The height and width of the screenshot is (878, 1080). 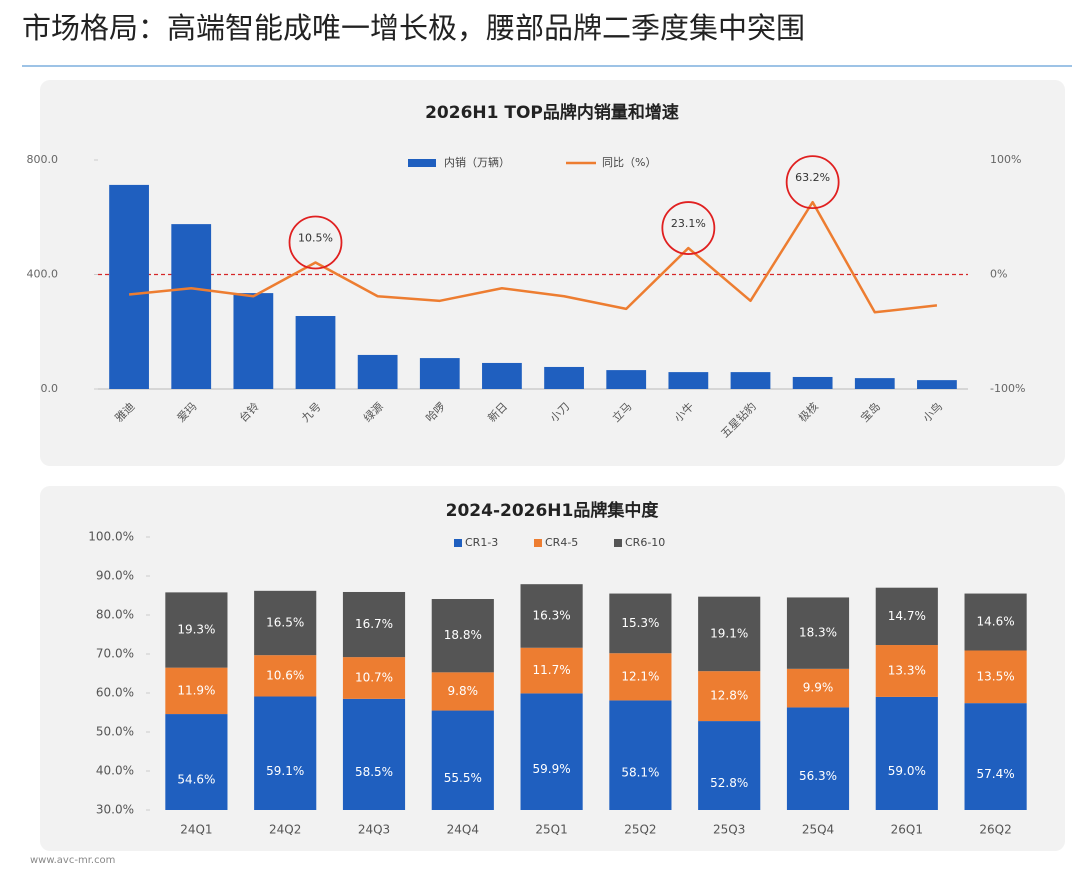 What do you see at coordinates (552, 769) in the screenshot?
I see `data-label: 59.9%` at bounding box center [552, 769].